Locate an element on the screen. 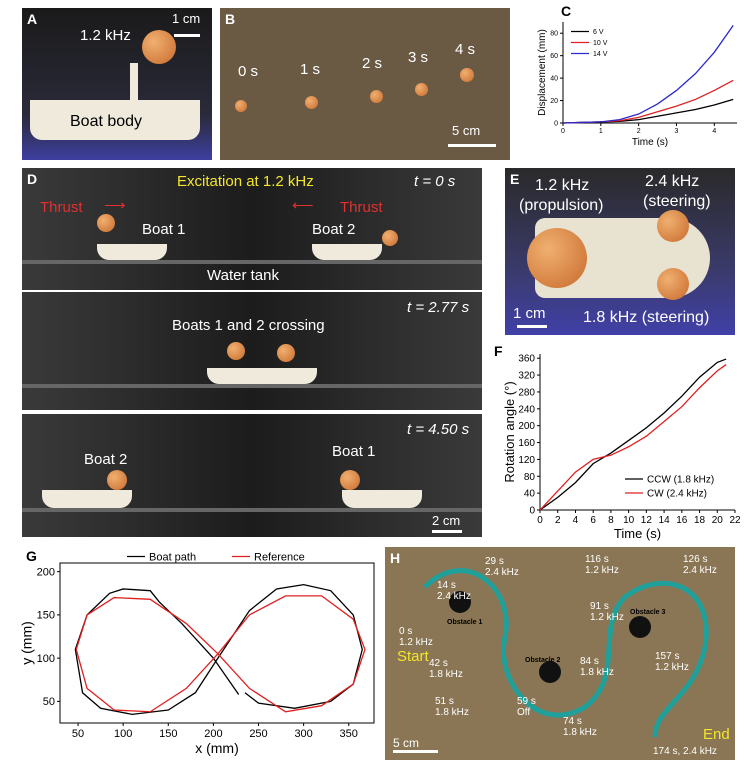  x-axis-label: Time (s) is located at coordinates (650, 142).